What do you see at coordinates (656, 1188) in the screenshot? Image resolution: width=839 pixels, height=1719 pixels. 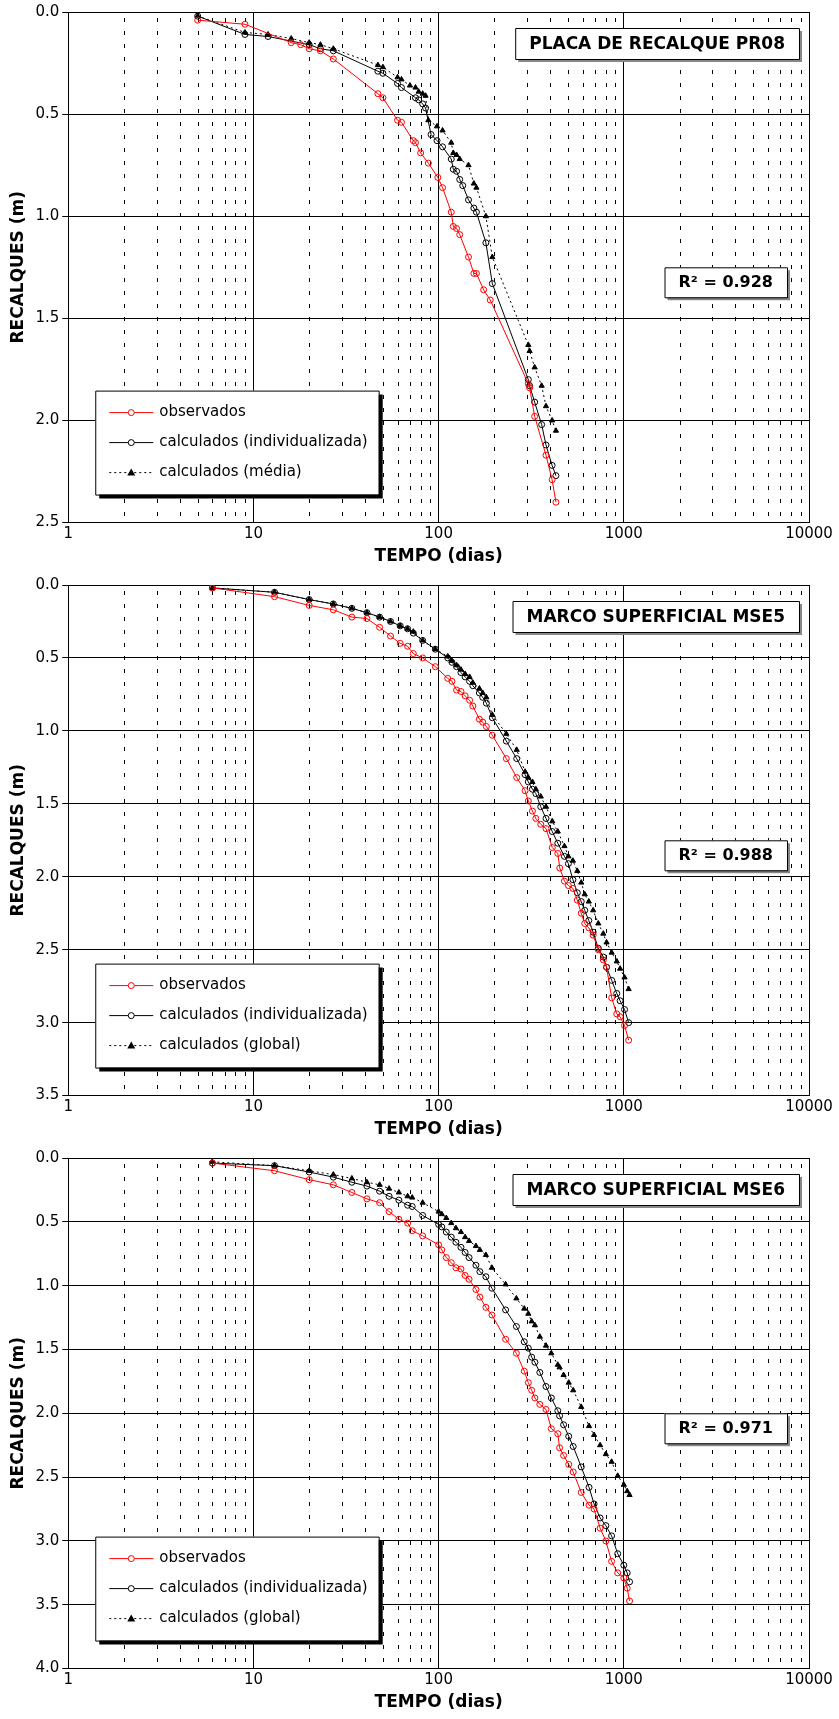 I see `text: MARCO SUPERFICIAL MSE6` at bounding box center [656, 1188].